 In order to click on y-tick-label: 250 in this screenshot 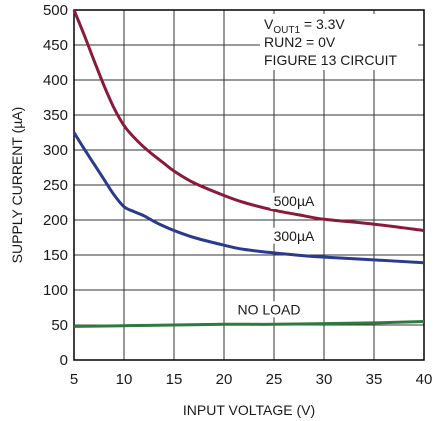, I will do `click(55, 185)`.